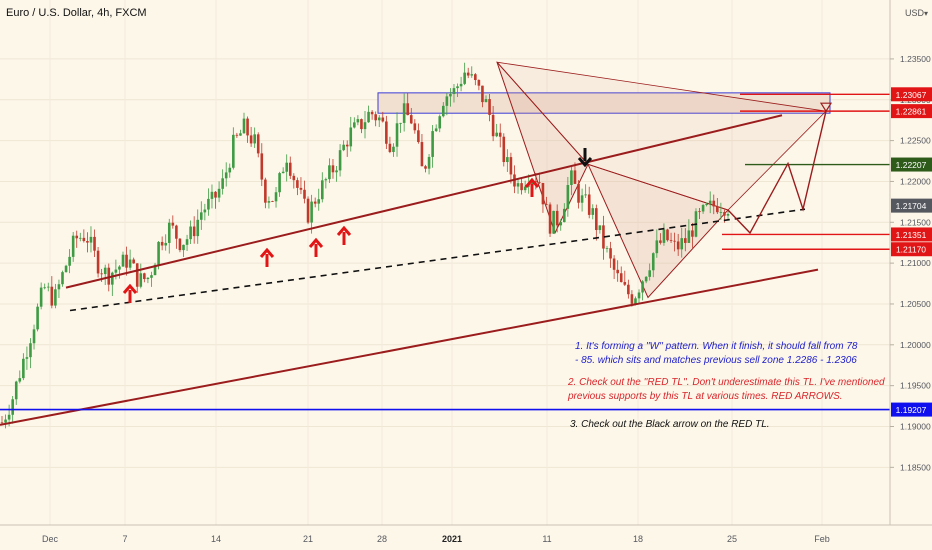  I want to click on price-label-1.23067: 1.23067, so click(911, 94).